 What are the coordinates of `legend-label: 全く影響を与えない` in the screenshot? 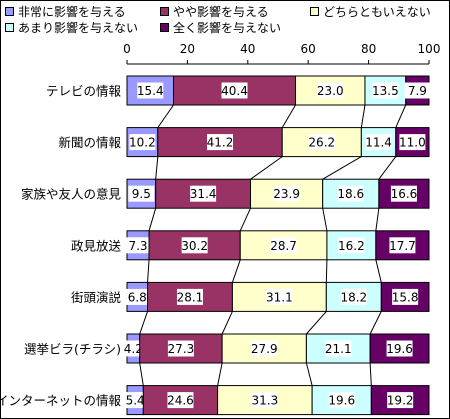 It's located at (227, 28).